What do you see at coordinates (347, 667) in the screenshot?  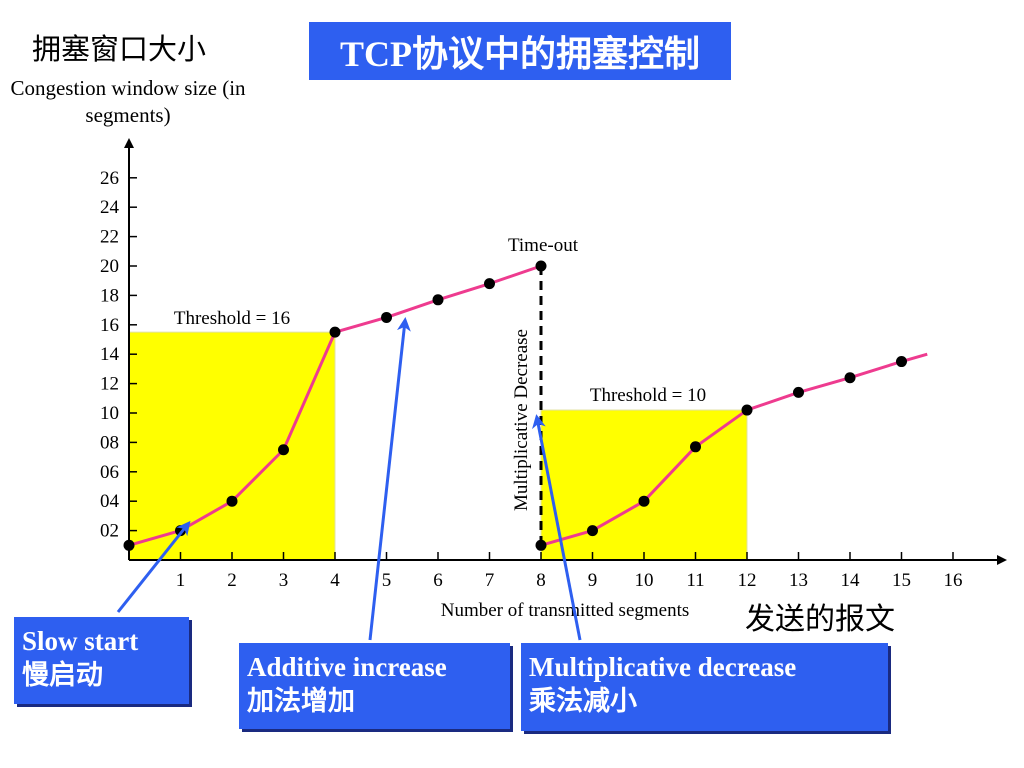 I see `additive-increase-label: Additive increase` at bounding box center [347, 667].